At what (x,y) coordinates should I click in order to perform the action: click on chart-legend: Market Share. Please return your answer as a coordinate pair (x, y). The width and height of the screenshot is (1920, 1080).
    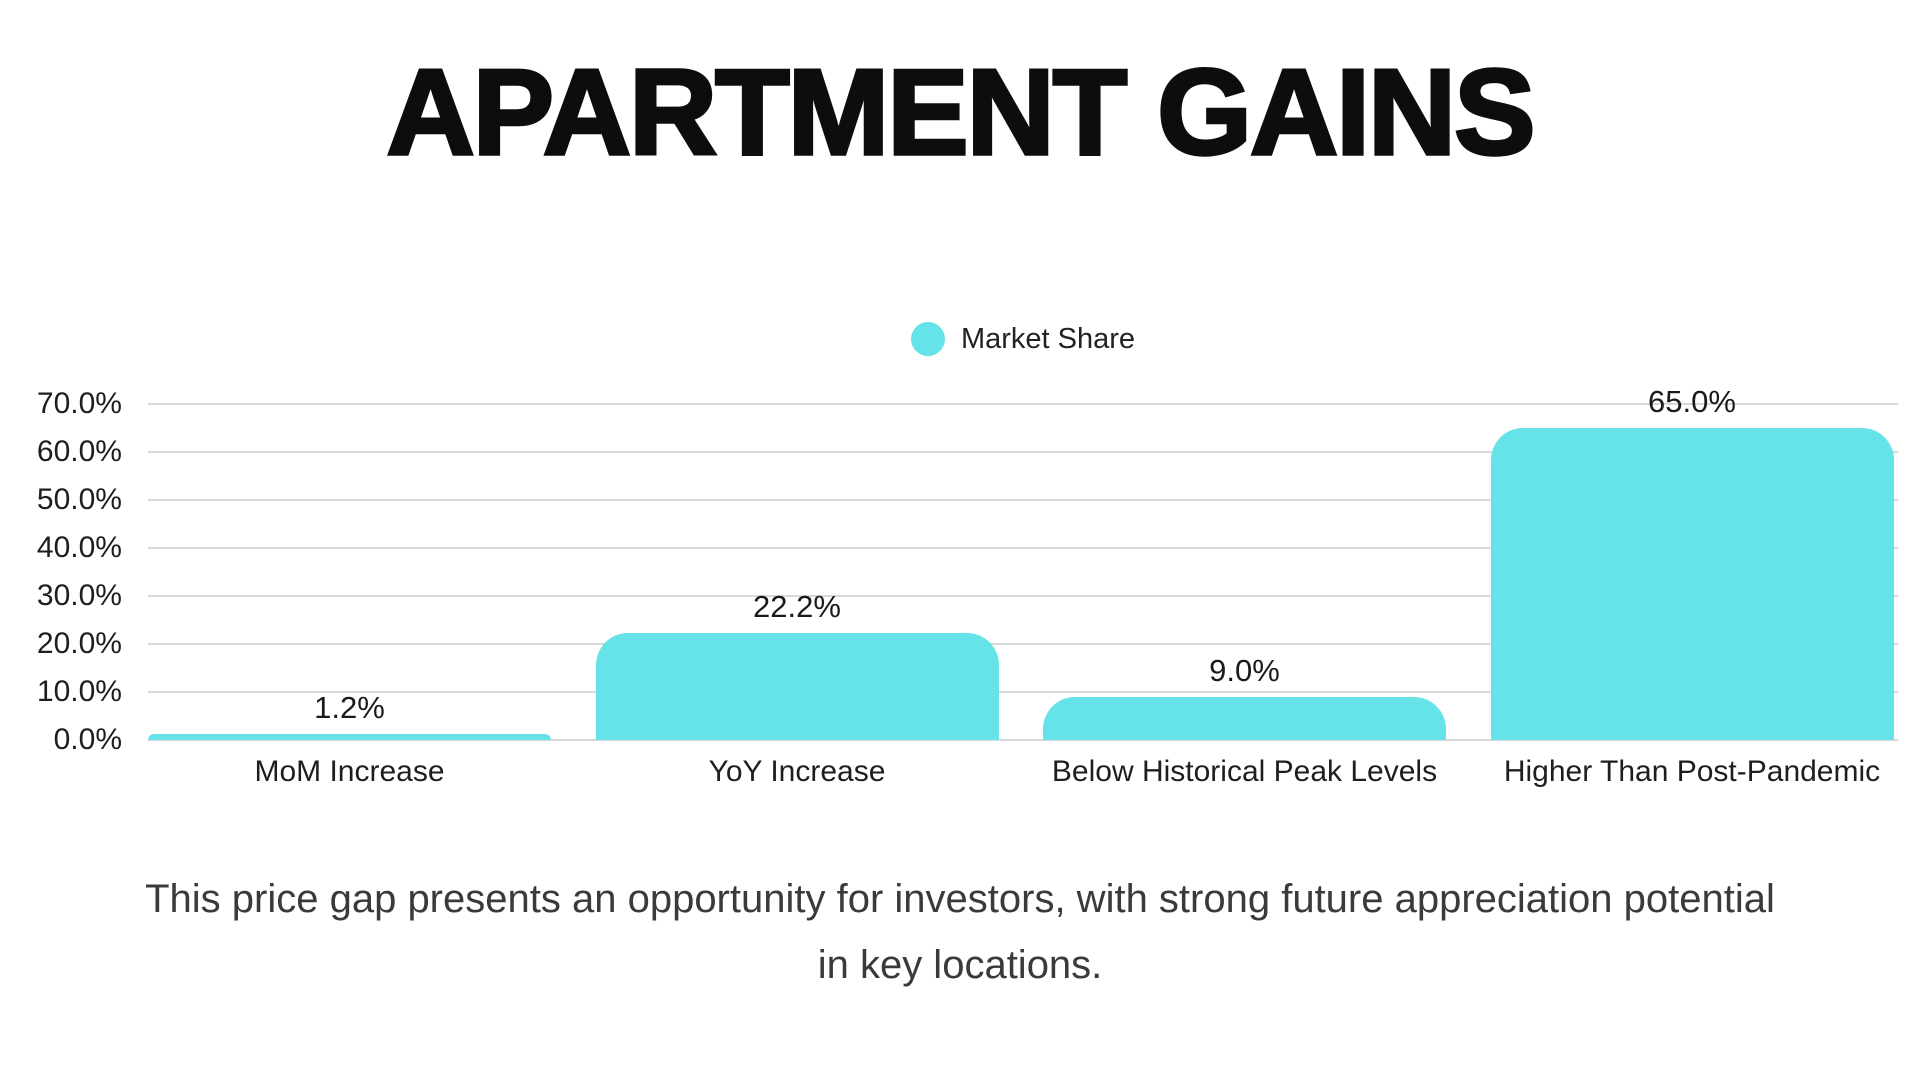
    Looking at the image, I should click on (1023, 339).